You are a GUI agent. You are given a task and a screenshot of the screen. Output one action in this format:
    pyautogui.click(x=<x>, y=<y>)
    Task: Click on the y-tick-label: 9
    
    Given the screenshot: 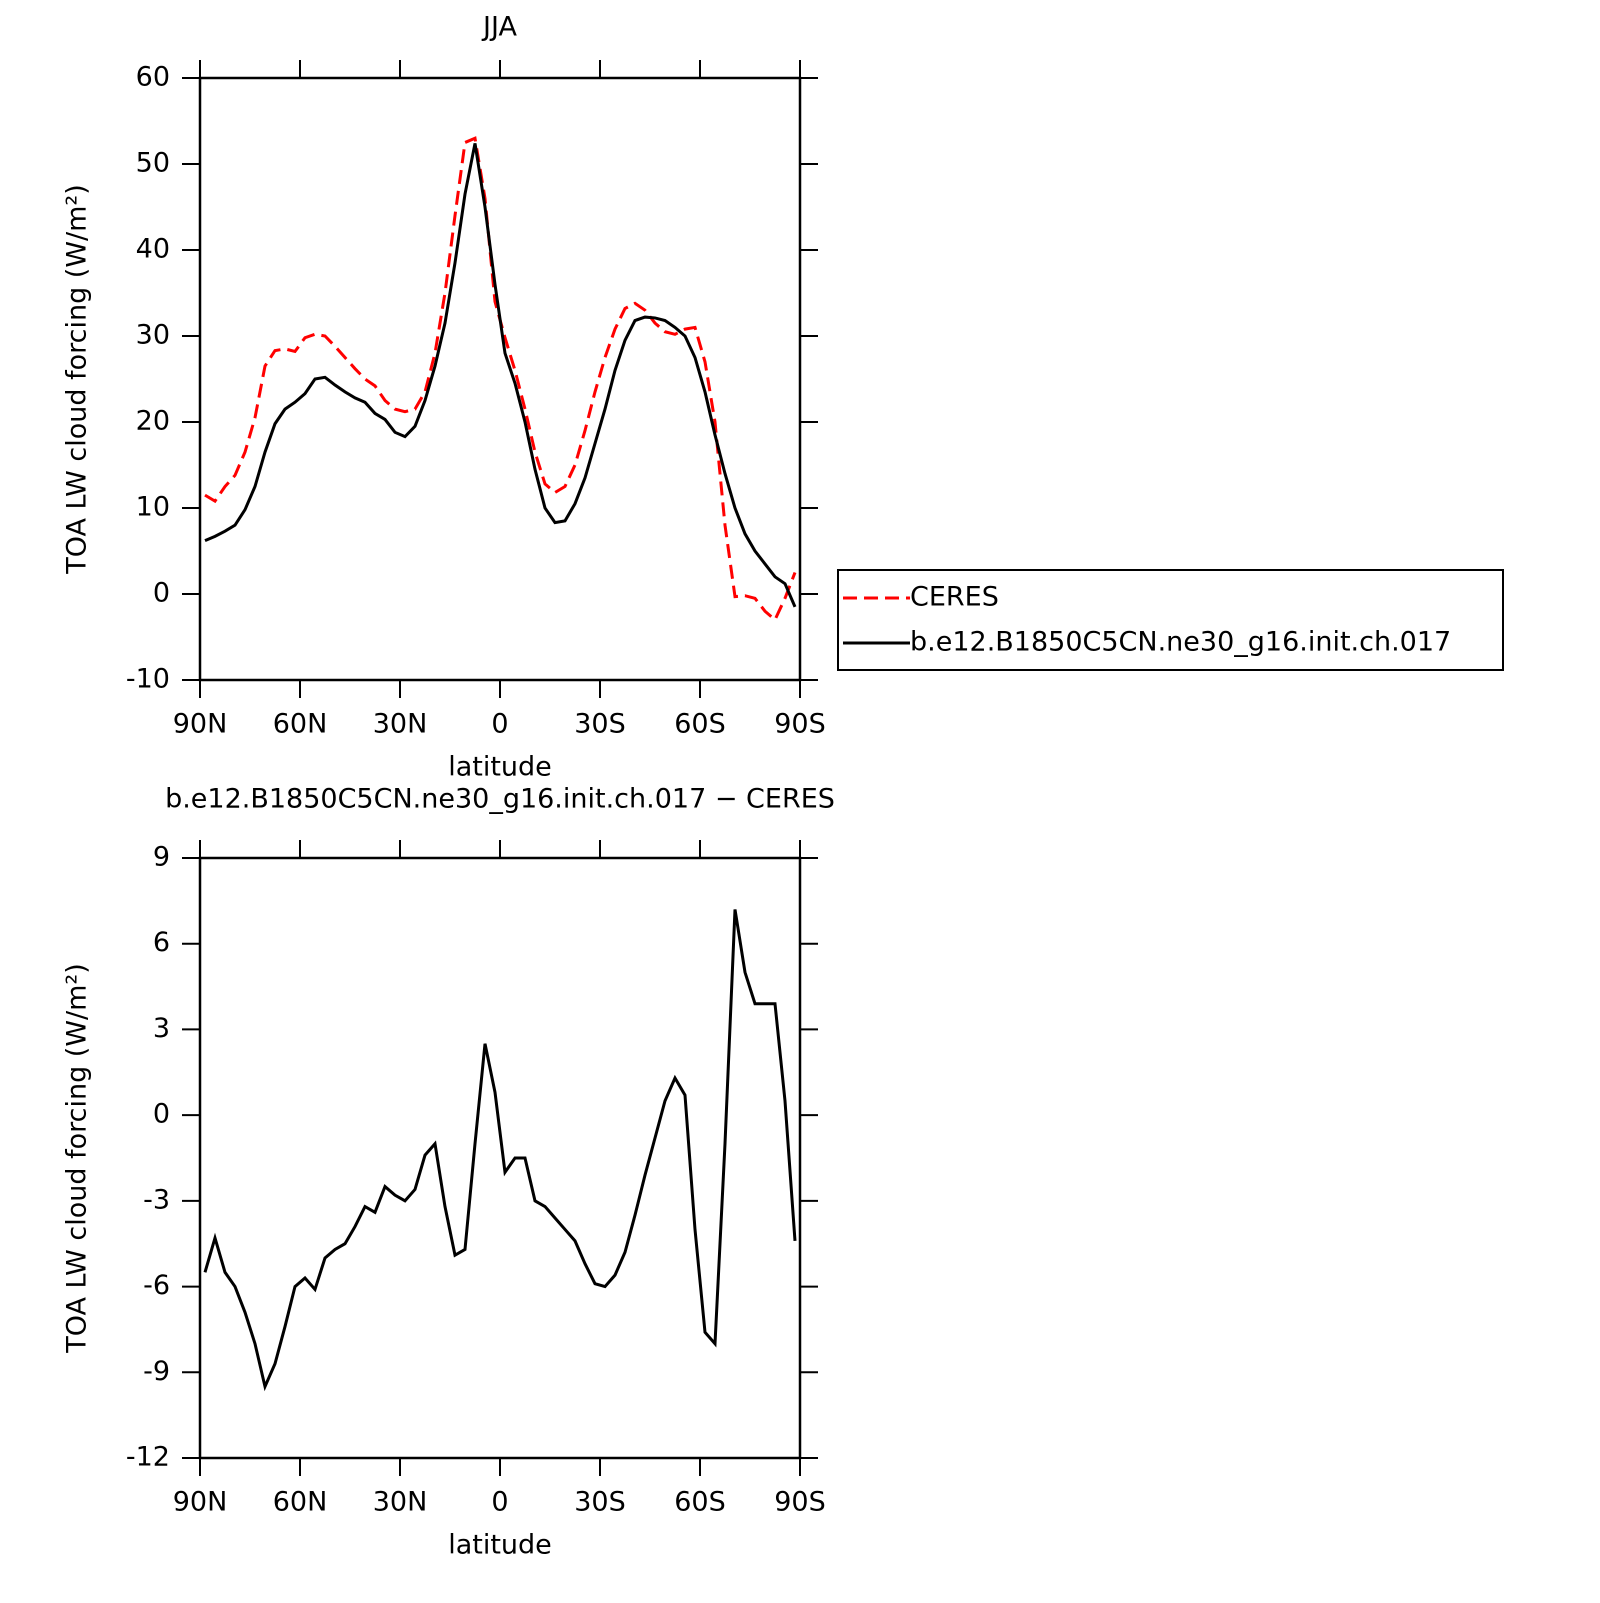 What is the action you would take?
    pyautogui.click(x=161, y=857)
    